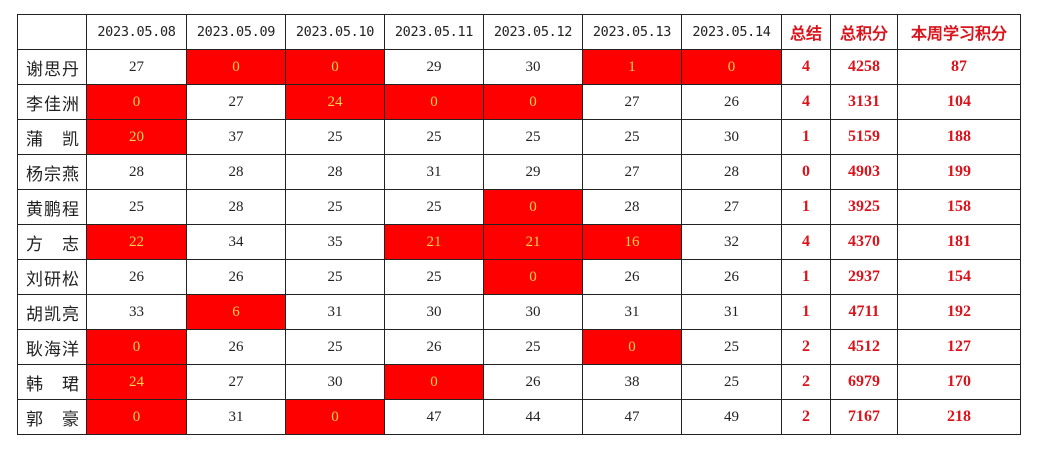 This screenshot has width=1040, height=455. What do you see at coordinates (52, 347) in the screenshot?
I see `student-name: 耿海洋` at bounding box center [52, 347].